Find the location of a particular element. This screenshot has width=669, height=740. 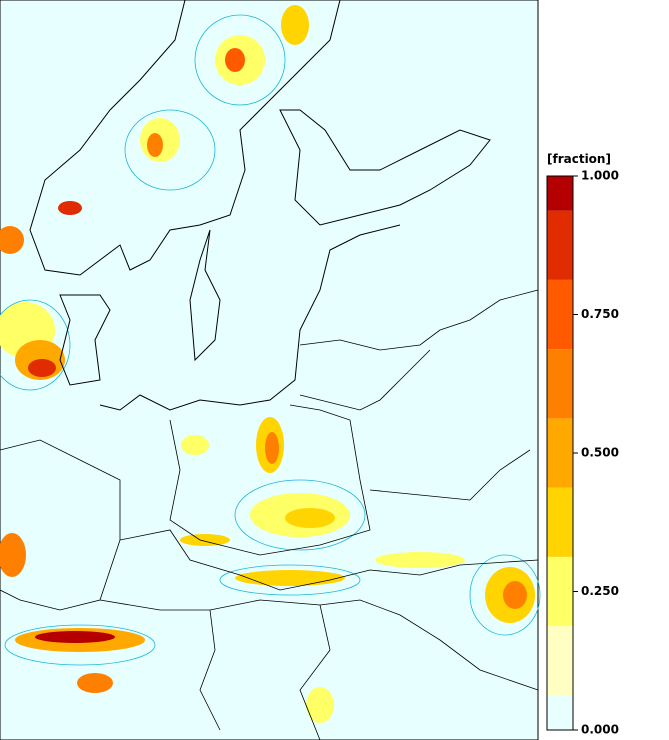

colorbar: [fraction] 0.000 0.250 0.500 0.750 1.000 is located at coordinates (582, 444).